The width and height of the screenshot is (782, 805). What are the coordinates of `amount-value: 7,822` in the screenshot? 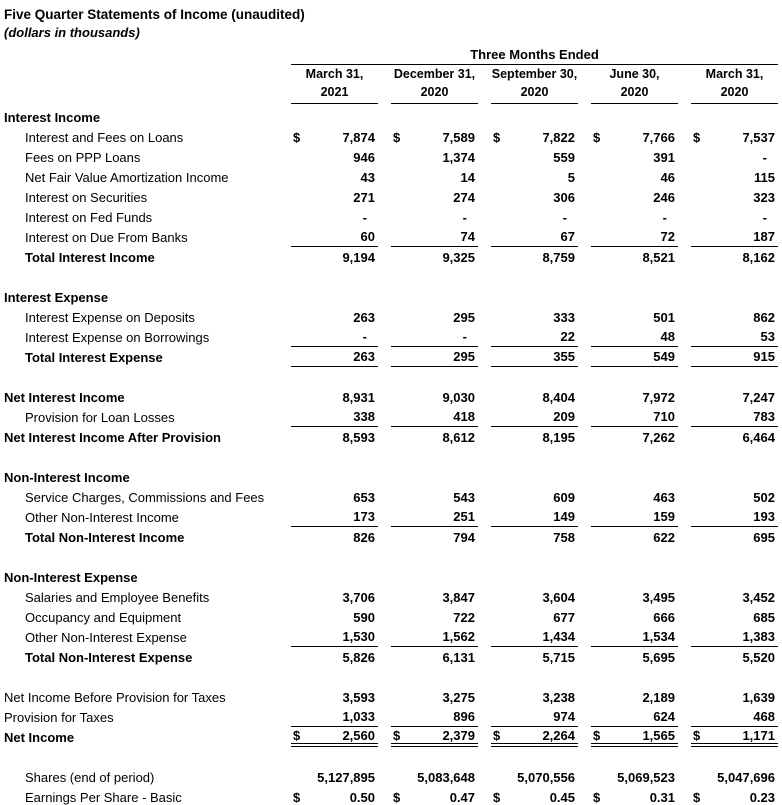 It's located at (558, 137).